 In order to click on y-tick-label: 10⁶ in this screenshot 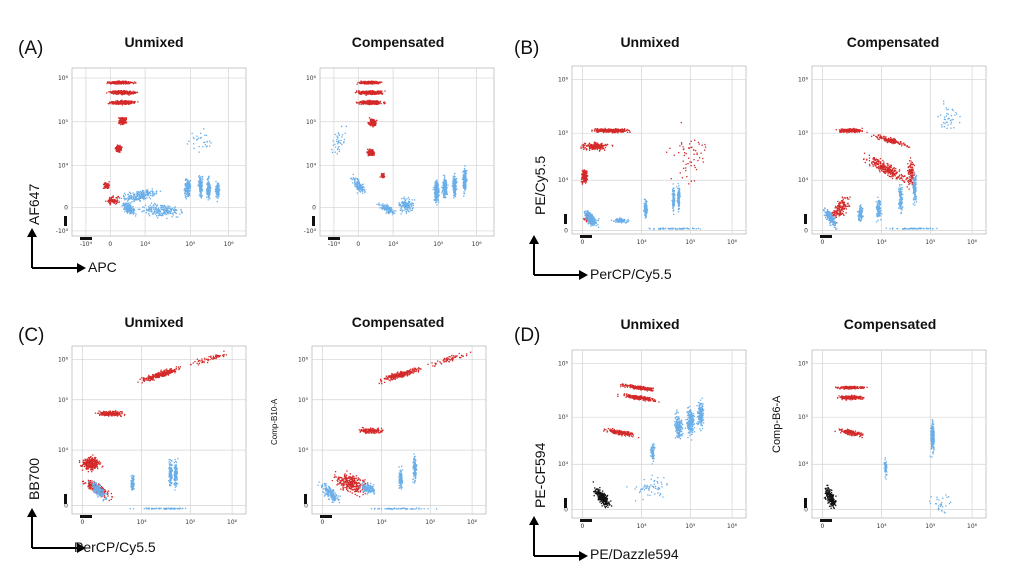, I will do `click(63, 78)`.